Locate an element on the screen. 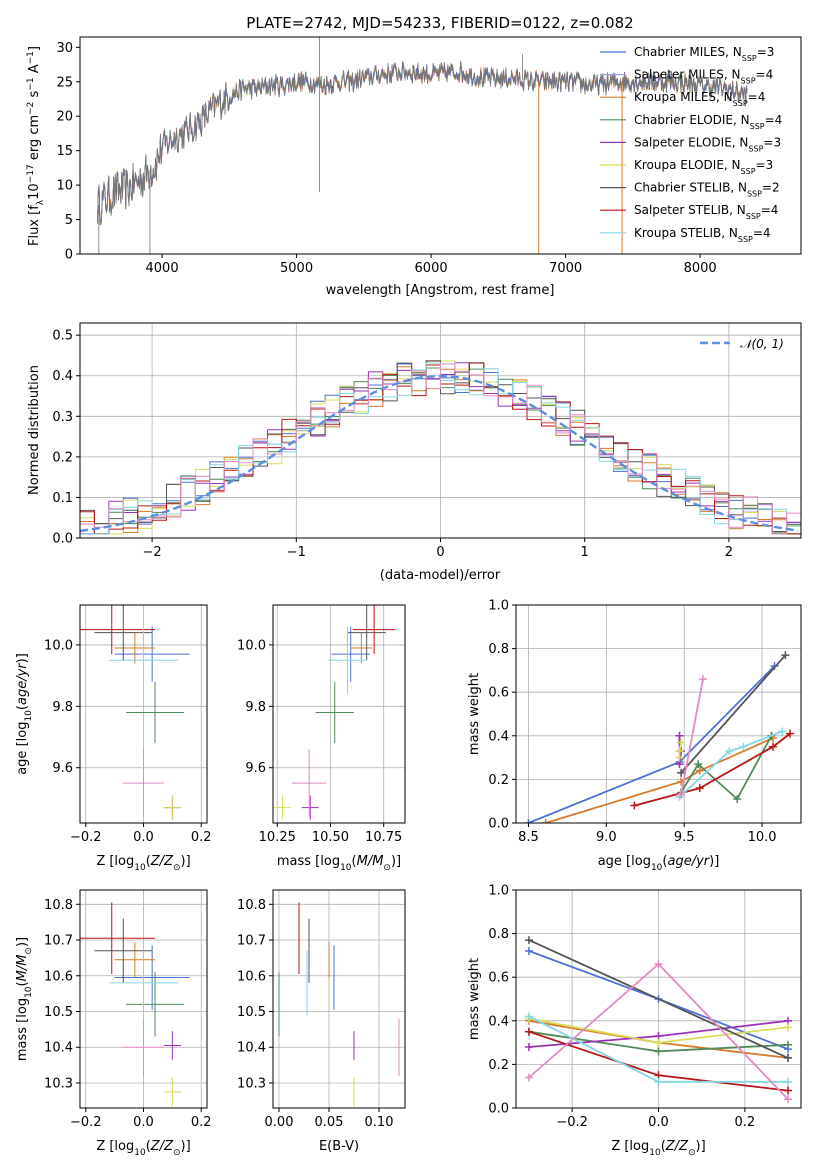 This screenshot has width=819, height=1170. y-tick-label: 0.1 is located at coordinates (62, 498).